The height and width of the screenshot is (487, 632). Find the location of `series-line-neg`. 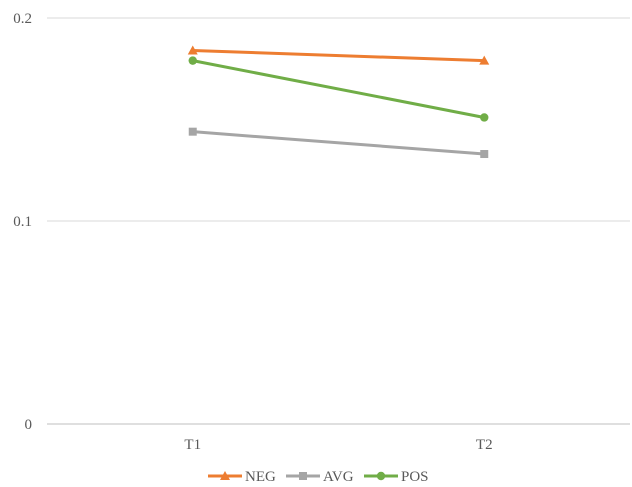

series-line-neg is located at coordinates (338, 55).